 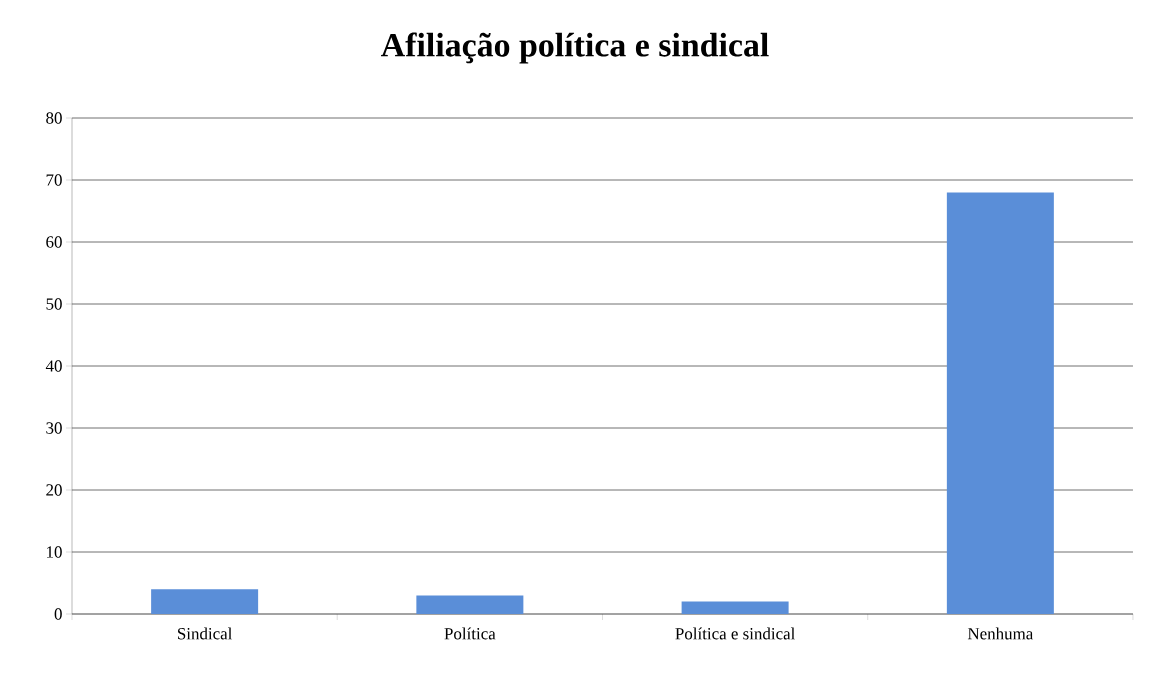 I want to click on y-tick-label: 30, so click(x=54, y=428).